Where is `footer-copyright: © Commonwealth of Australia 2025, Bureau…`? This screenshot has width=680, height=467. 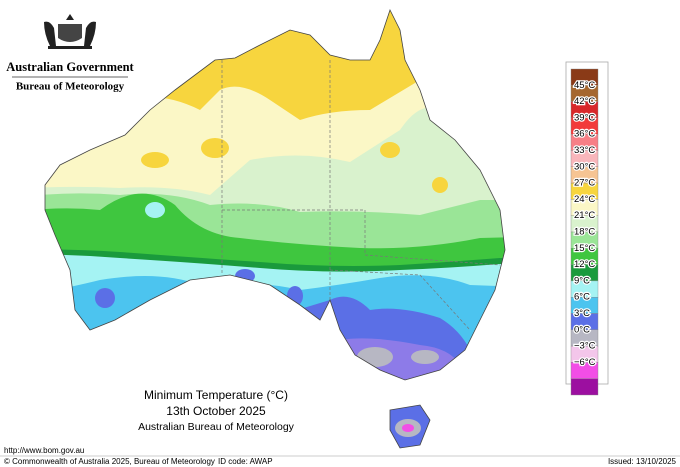
footer-copyright: © Commonwealth of Australia 2025, Bureau… is located at coordinates (109, 461).